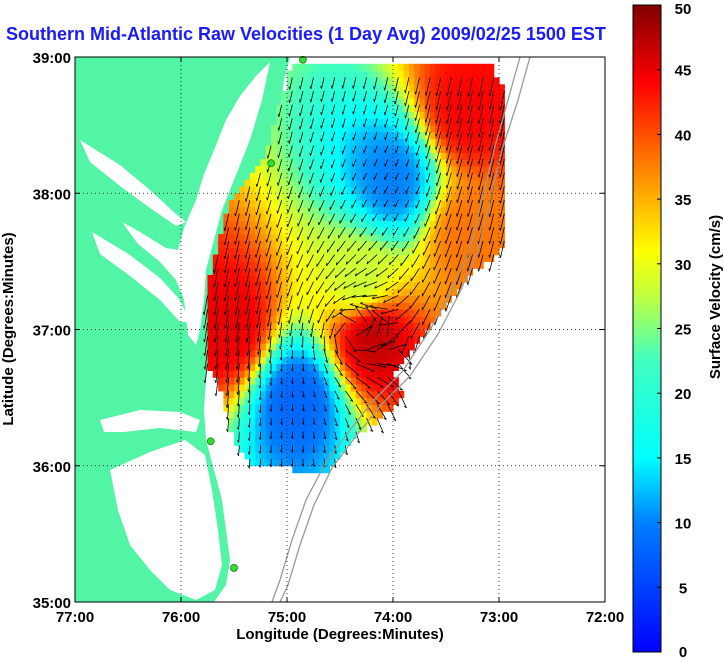  What do you see at coordinates (683, 9) in the screenshot?
I see `colorbar-tick-label: 50` at bounding box center [683, 9].